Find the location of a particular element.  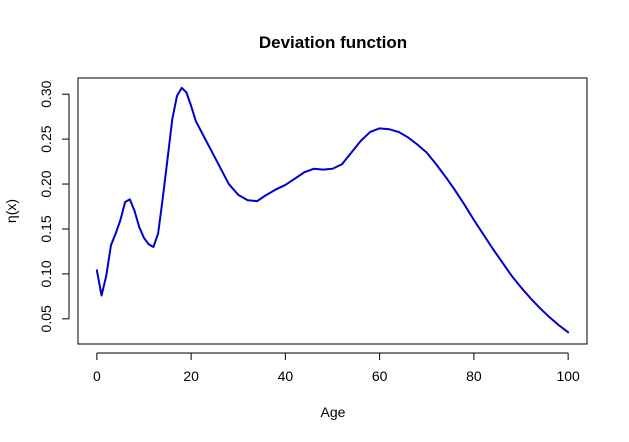

x-tick-label: 0 is located at coordinates (97, 376).